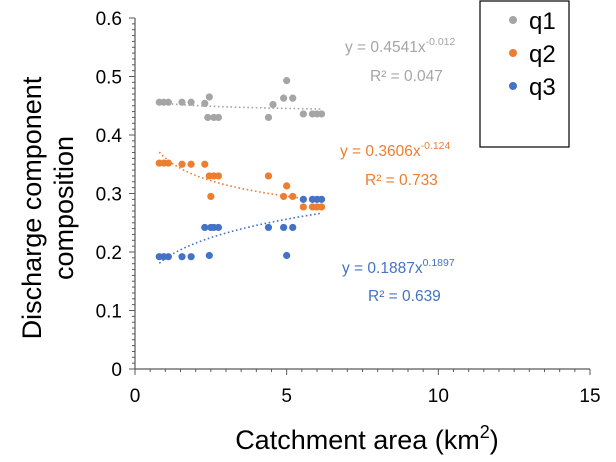 The image size is (616, 462). Describe the element at coordinates (109, 136) in the screenshot. I see `y-tick-label: 0.4` at that location.